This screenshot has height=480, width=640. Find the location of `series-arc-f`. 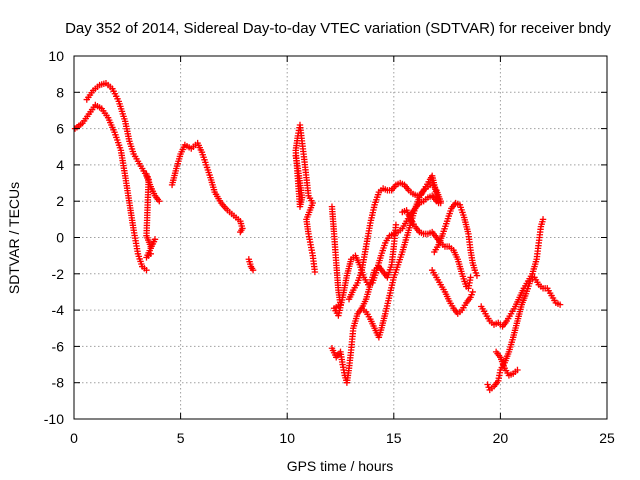

series-arc-f is located at coordinates (305, 198).